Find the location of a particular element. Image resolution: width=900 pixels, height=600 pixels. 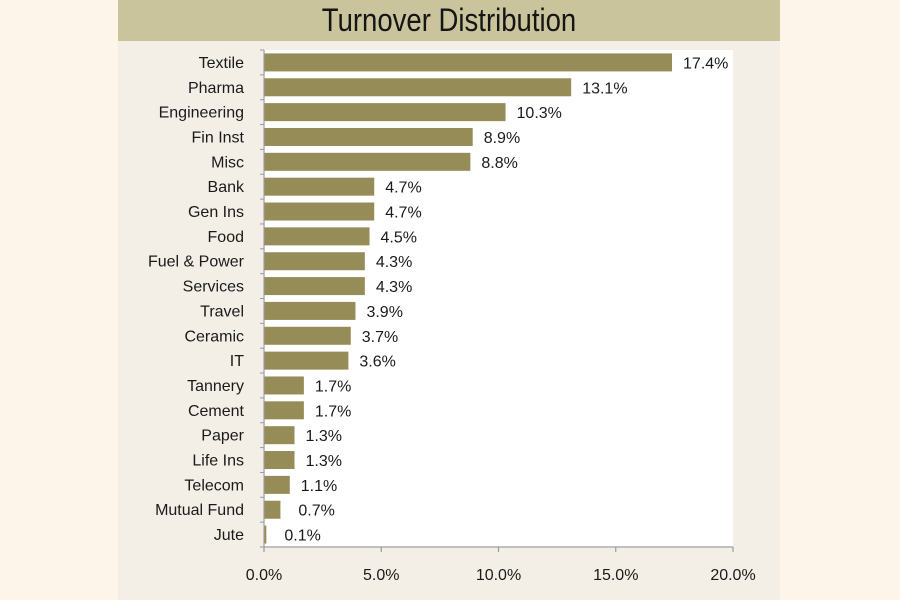

category-label: Services is located at coordinates (213, 287).